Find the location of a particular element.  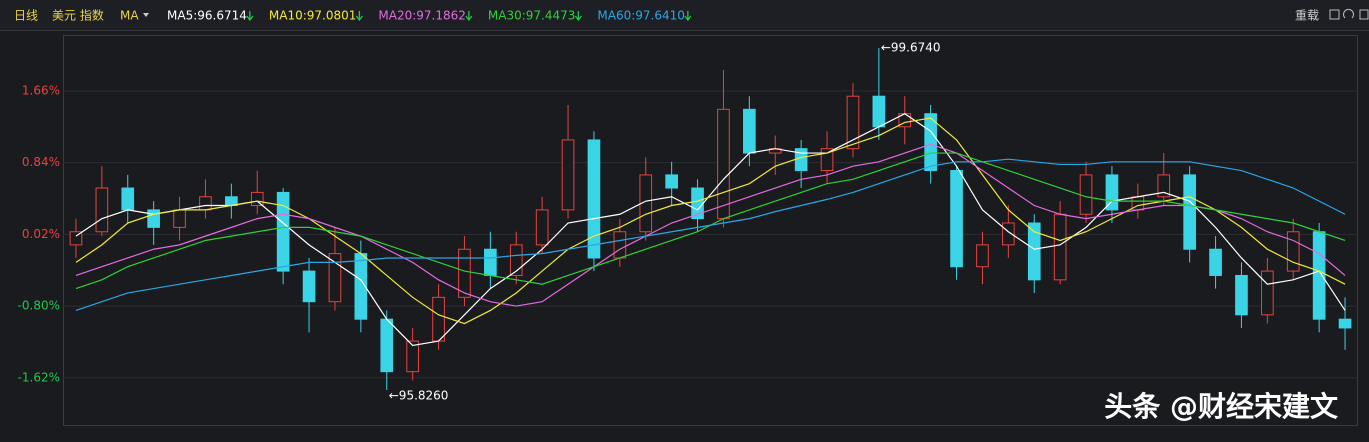

y-tick-label: -0.80% is located at coordinates (39, 306).